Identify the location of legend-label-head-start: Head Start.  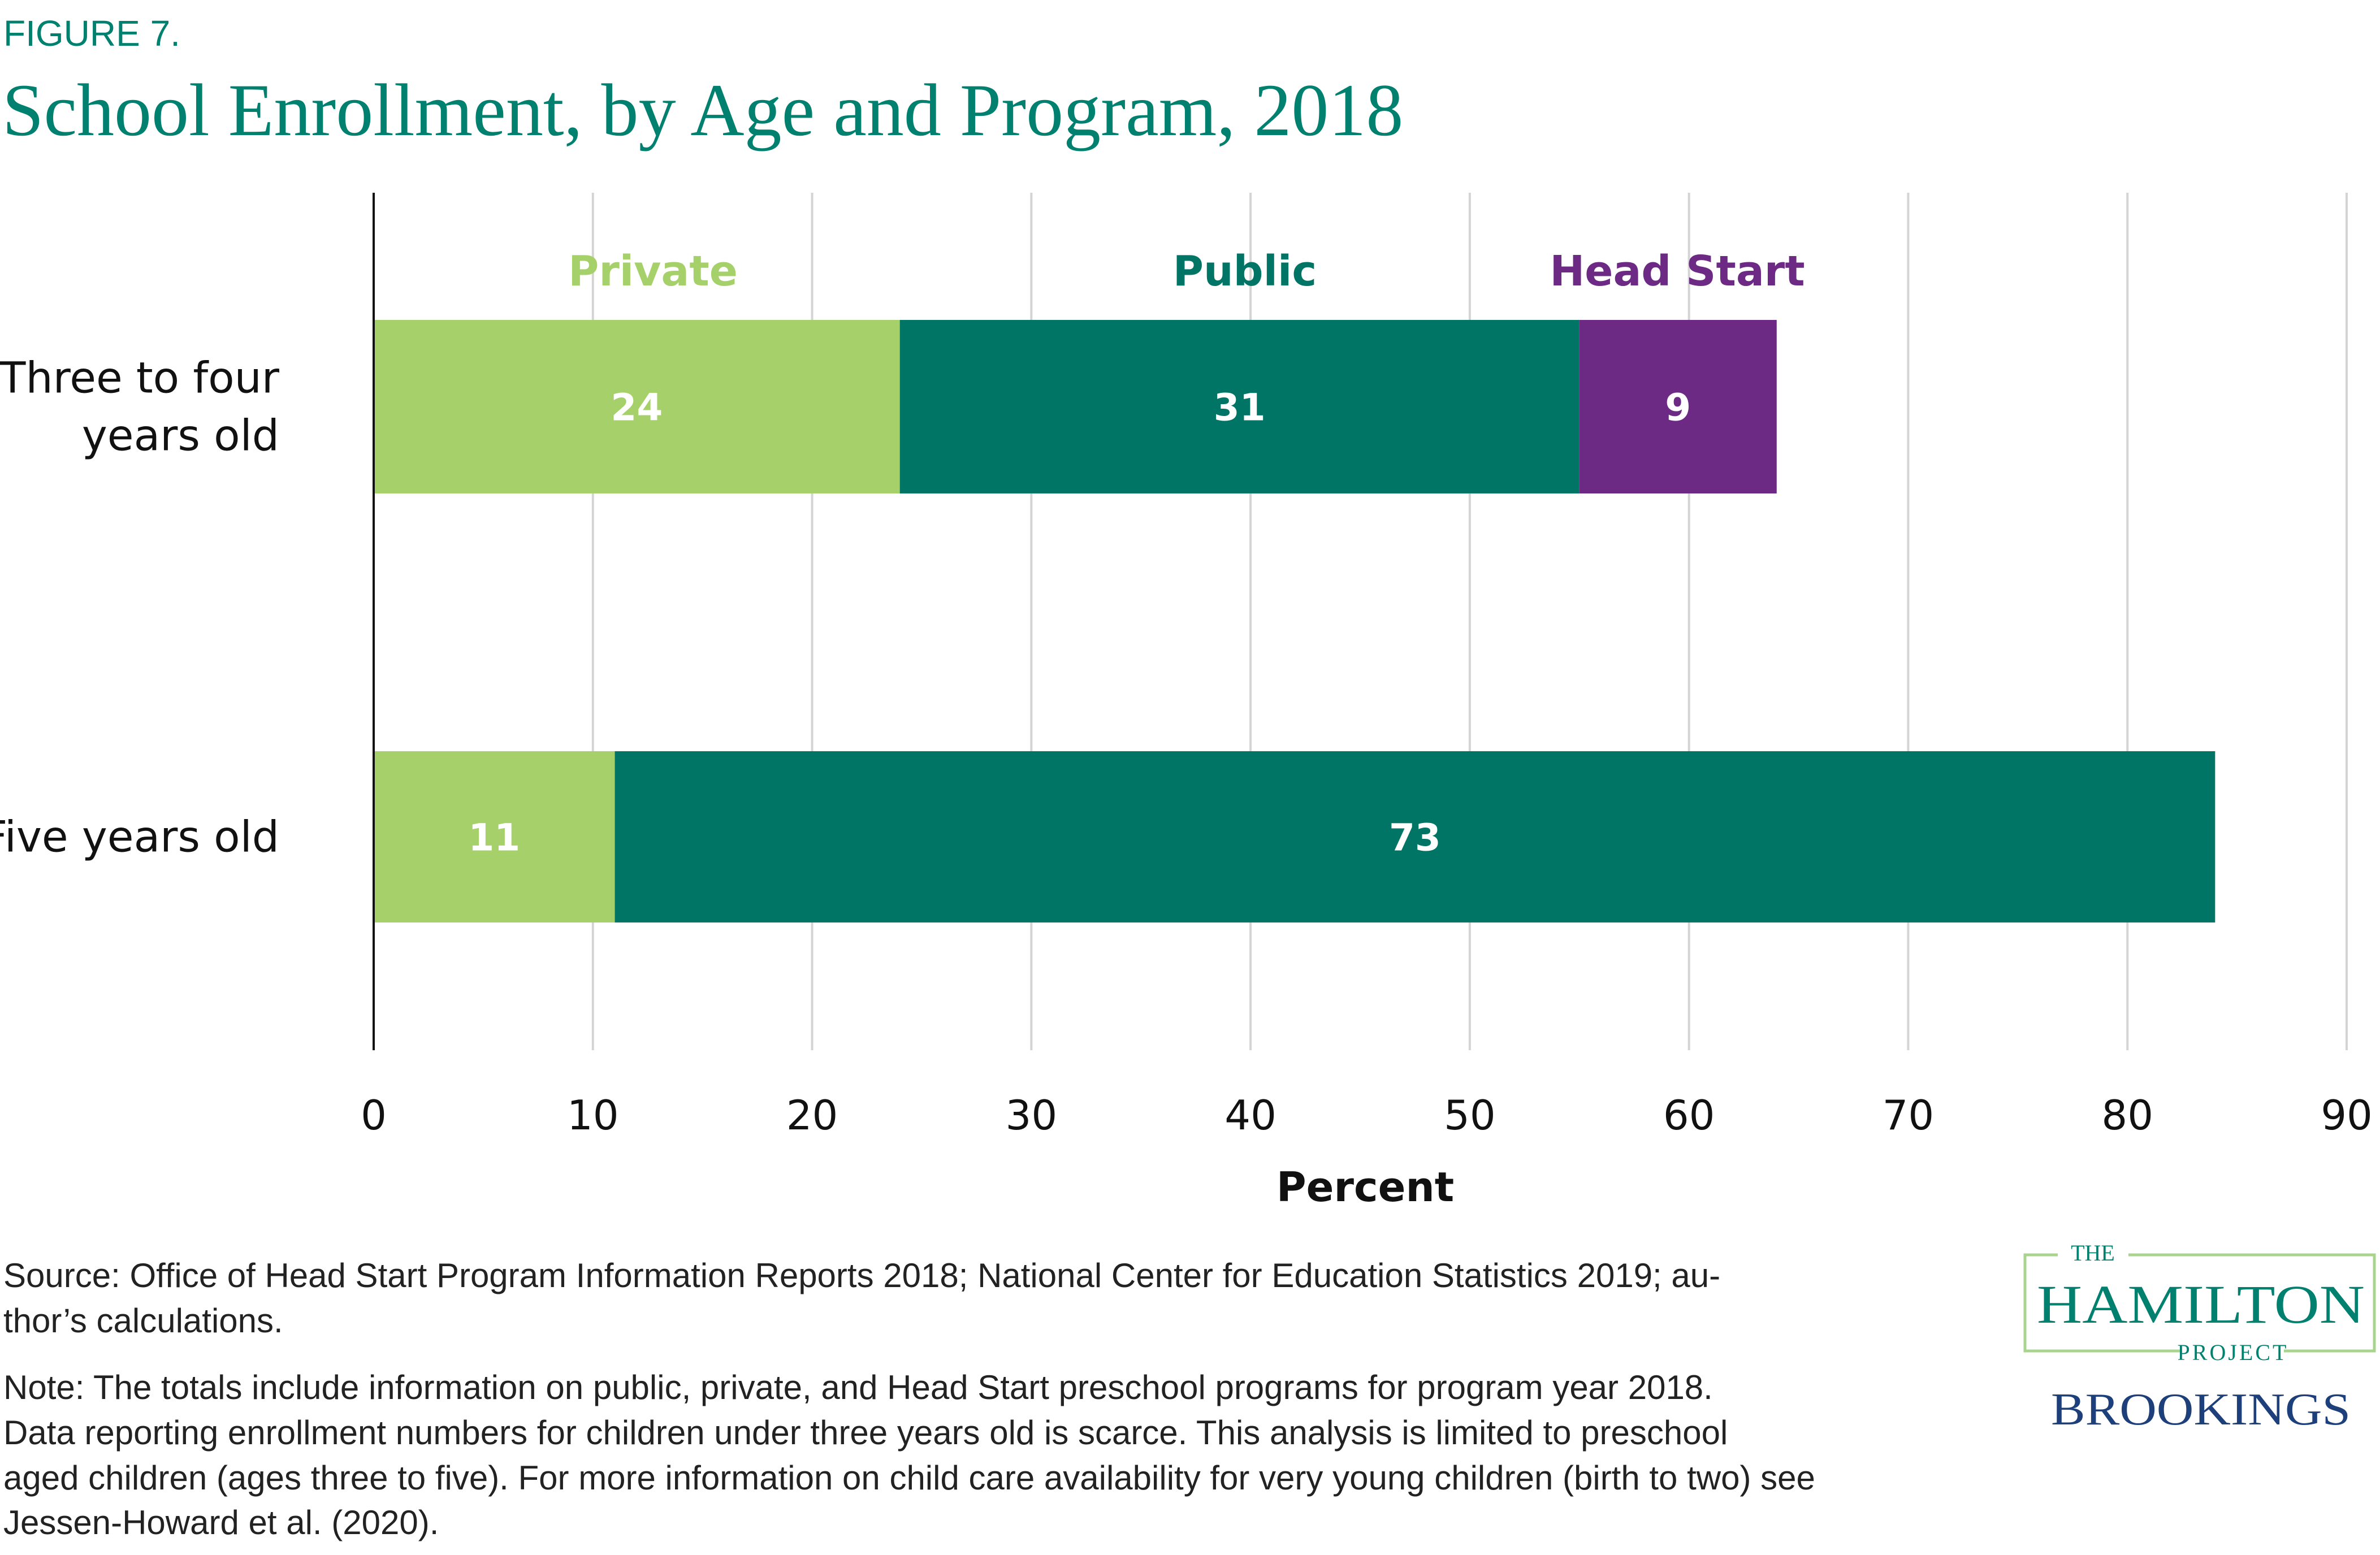
(1677, 272).